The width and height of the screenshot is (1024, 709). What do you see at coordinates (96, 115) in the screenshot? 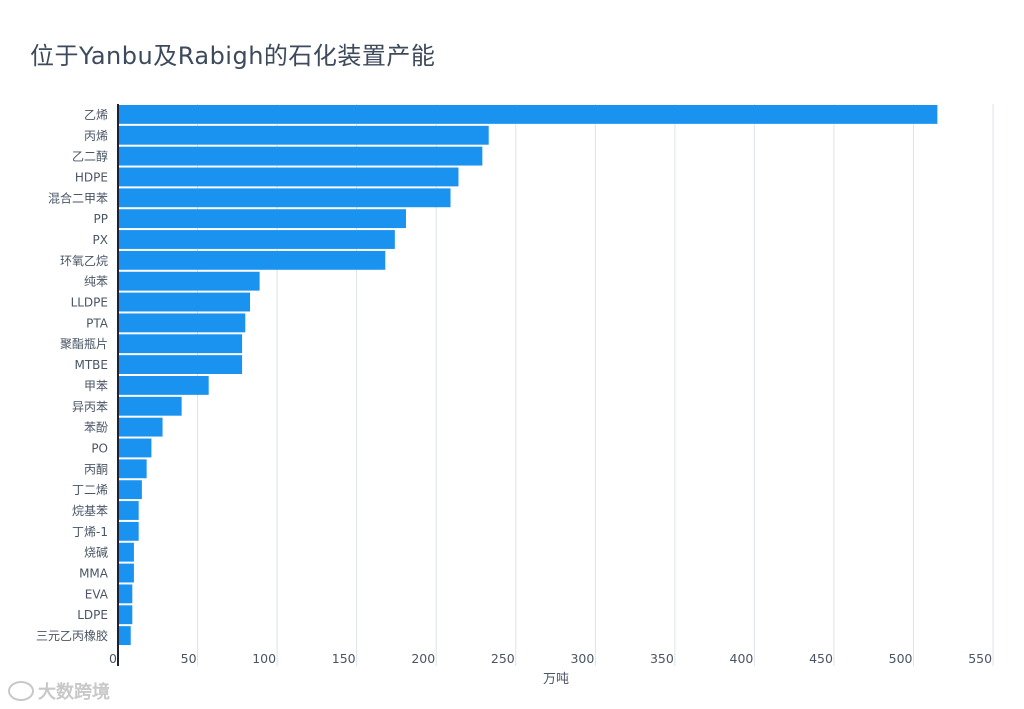
I see `category-label-1: 乙烯` at bounding box center [96, 115].